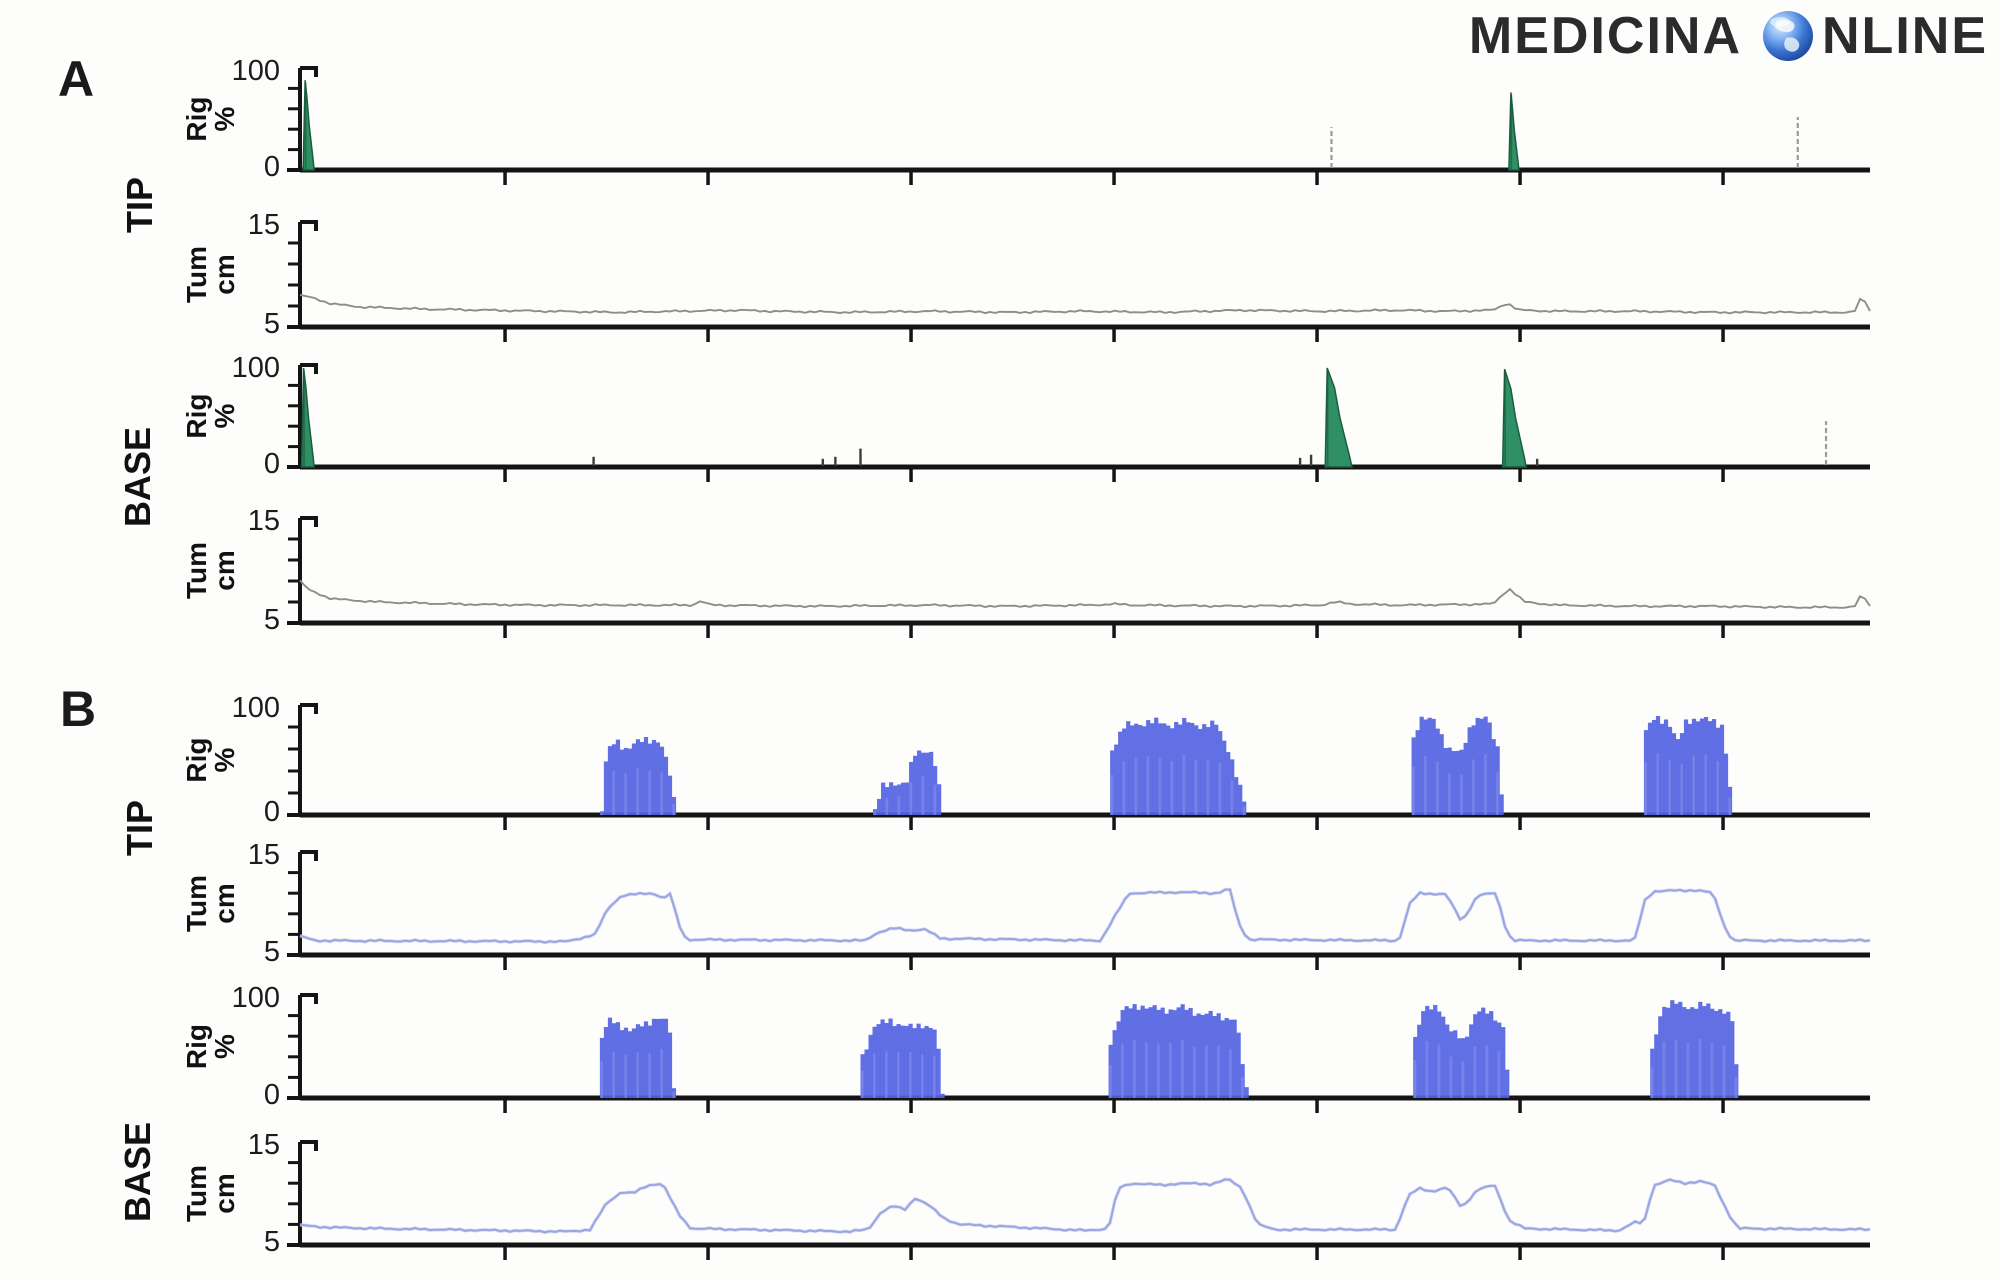  Describe the element at coordinates (256, 998) in the screenshot. I see `y-max-label: 100` at that location.